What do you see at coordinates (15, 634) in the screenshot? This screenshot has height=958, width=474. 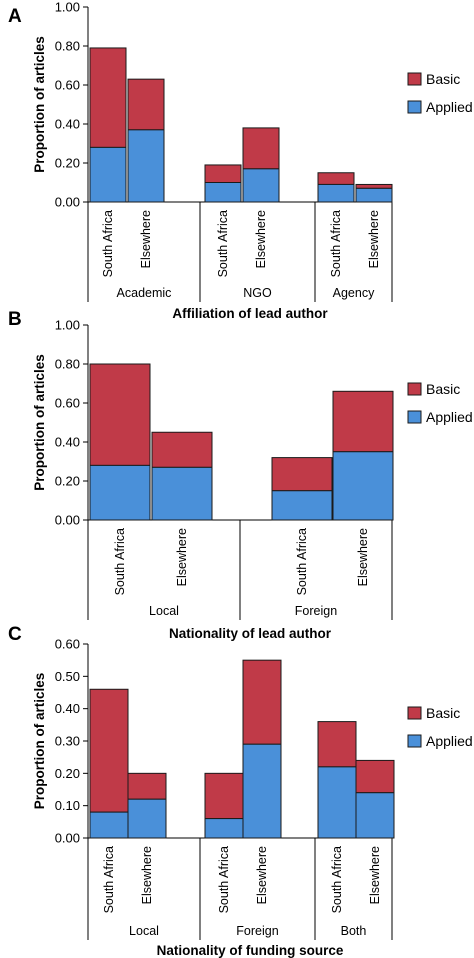 I see `panel-letter: C` at bounding box center [15, 634].